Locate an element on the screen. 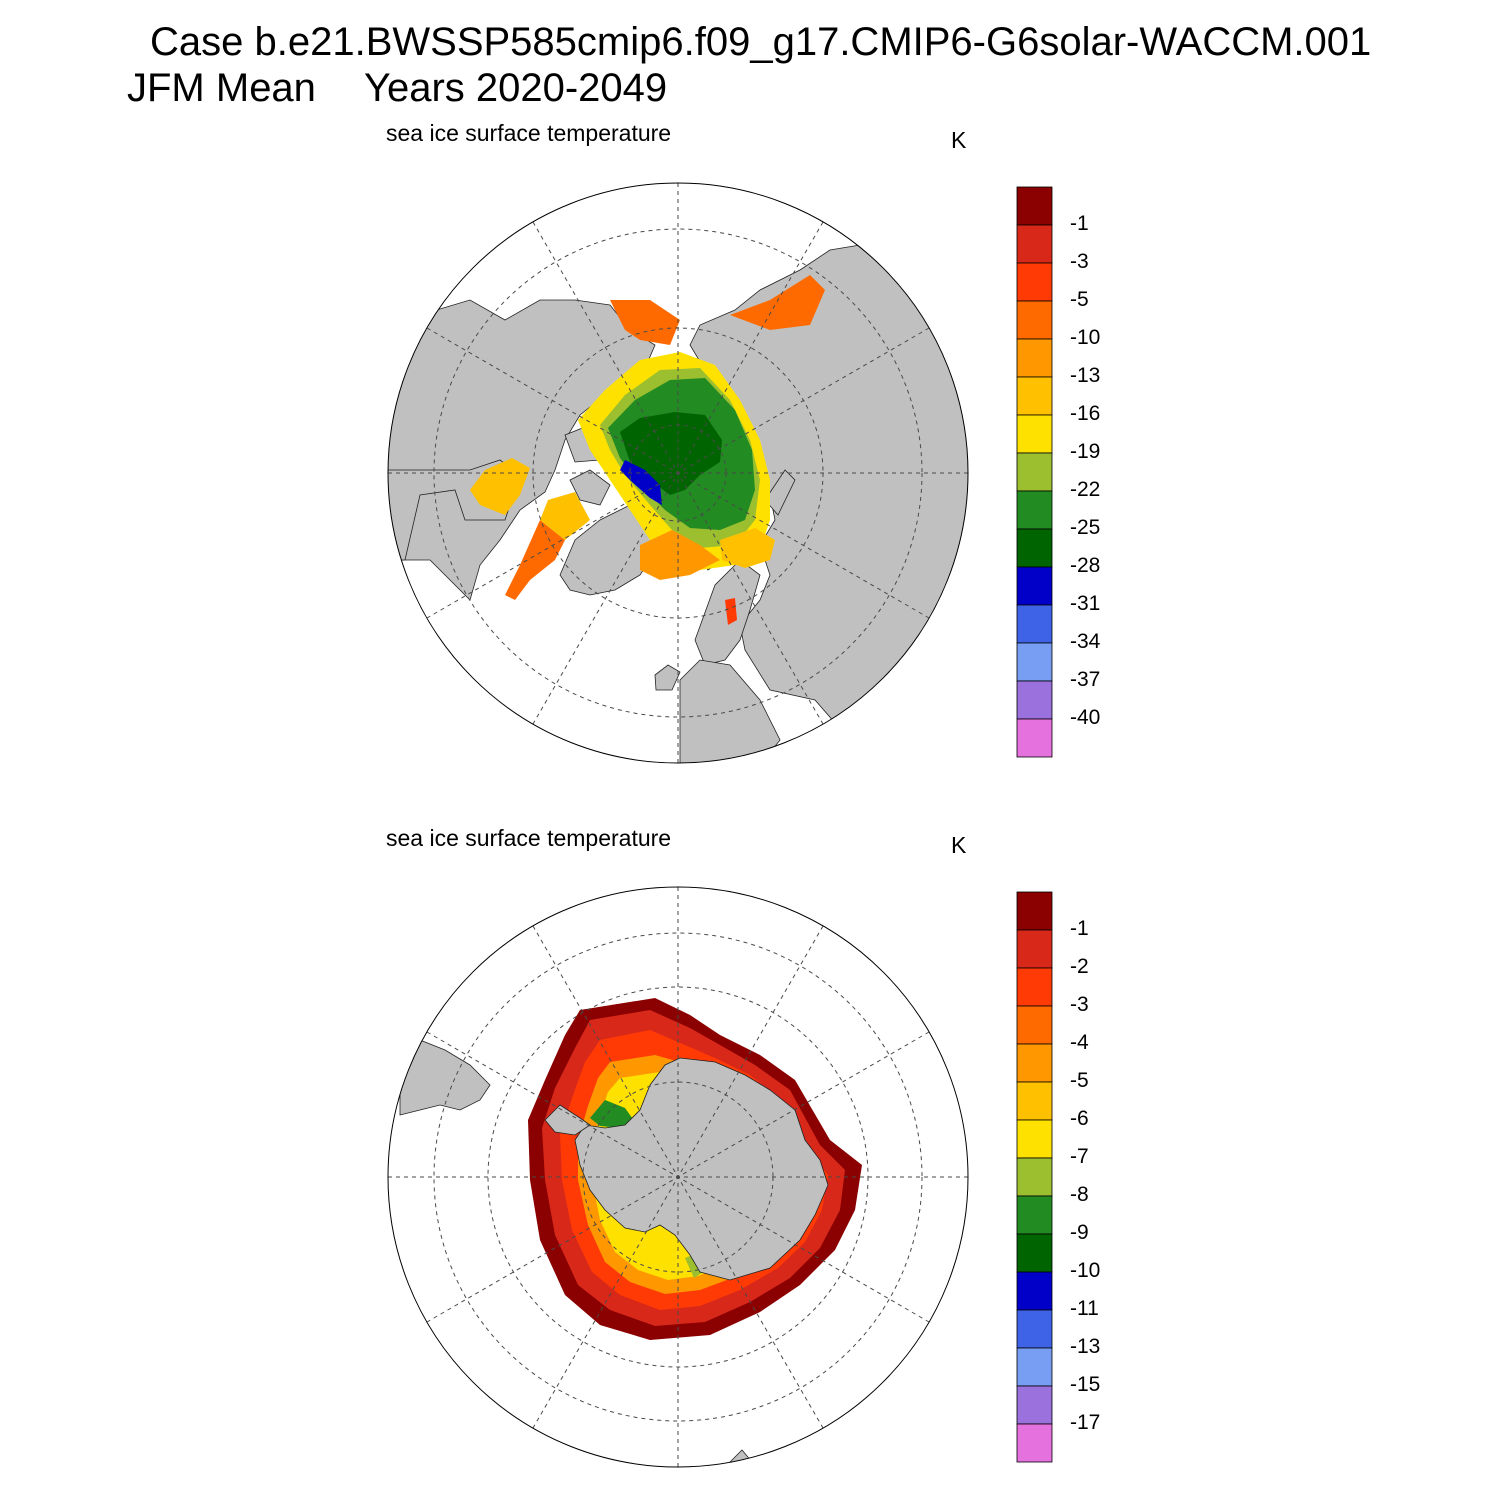  sh-colorbar-tick-label: -10 is located at coordinates (1085, 1270).